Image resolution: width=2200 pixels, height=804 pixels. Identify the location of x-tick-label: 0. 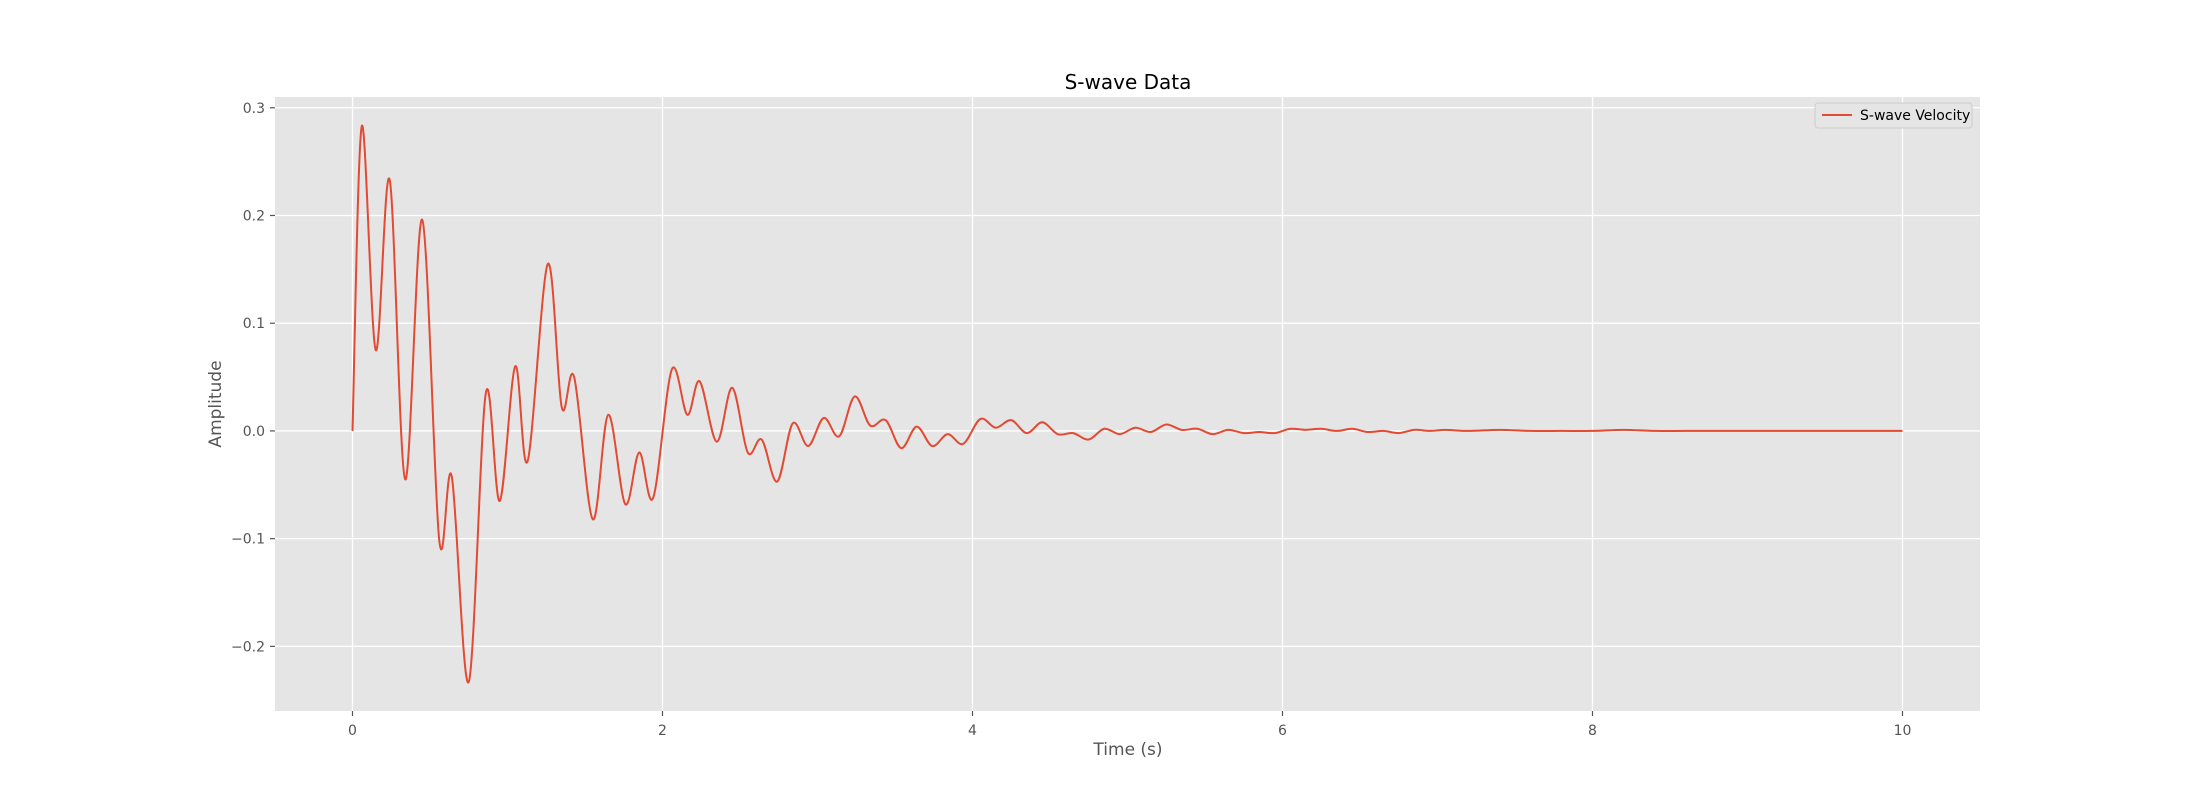
(352, 731).